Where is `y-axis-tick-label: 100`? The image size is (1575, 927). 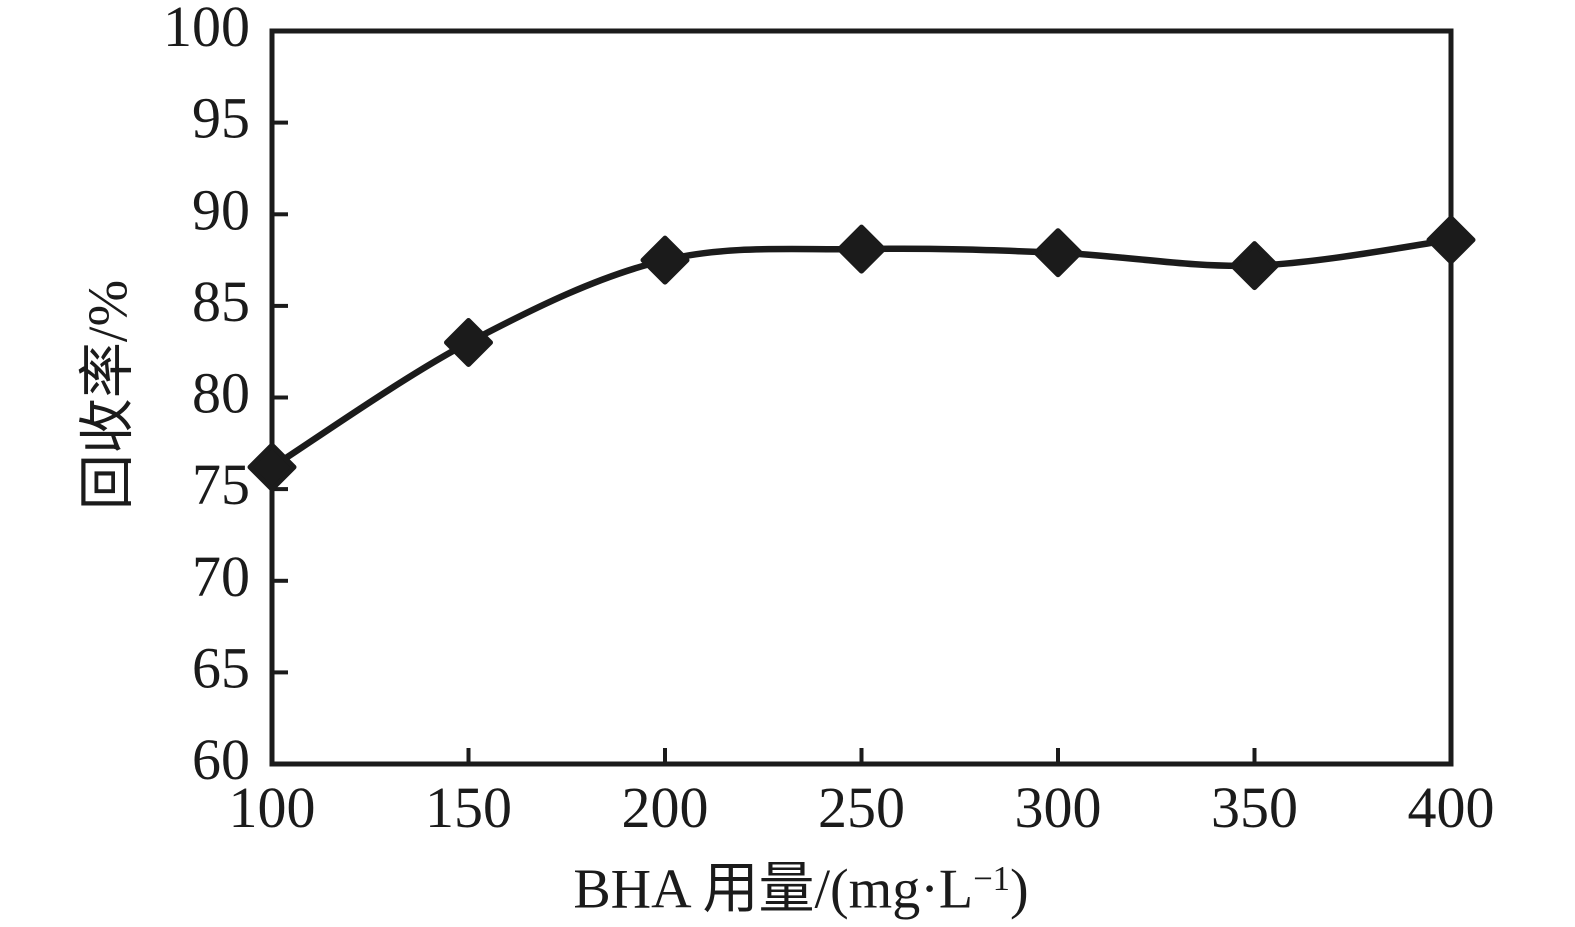 y-axis-tick-label: 100 is located at coordinates (206, 29).